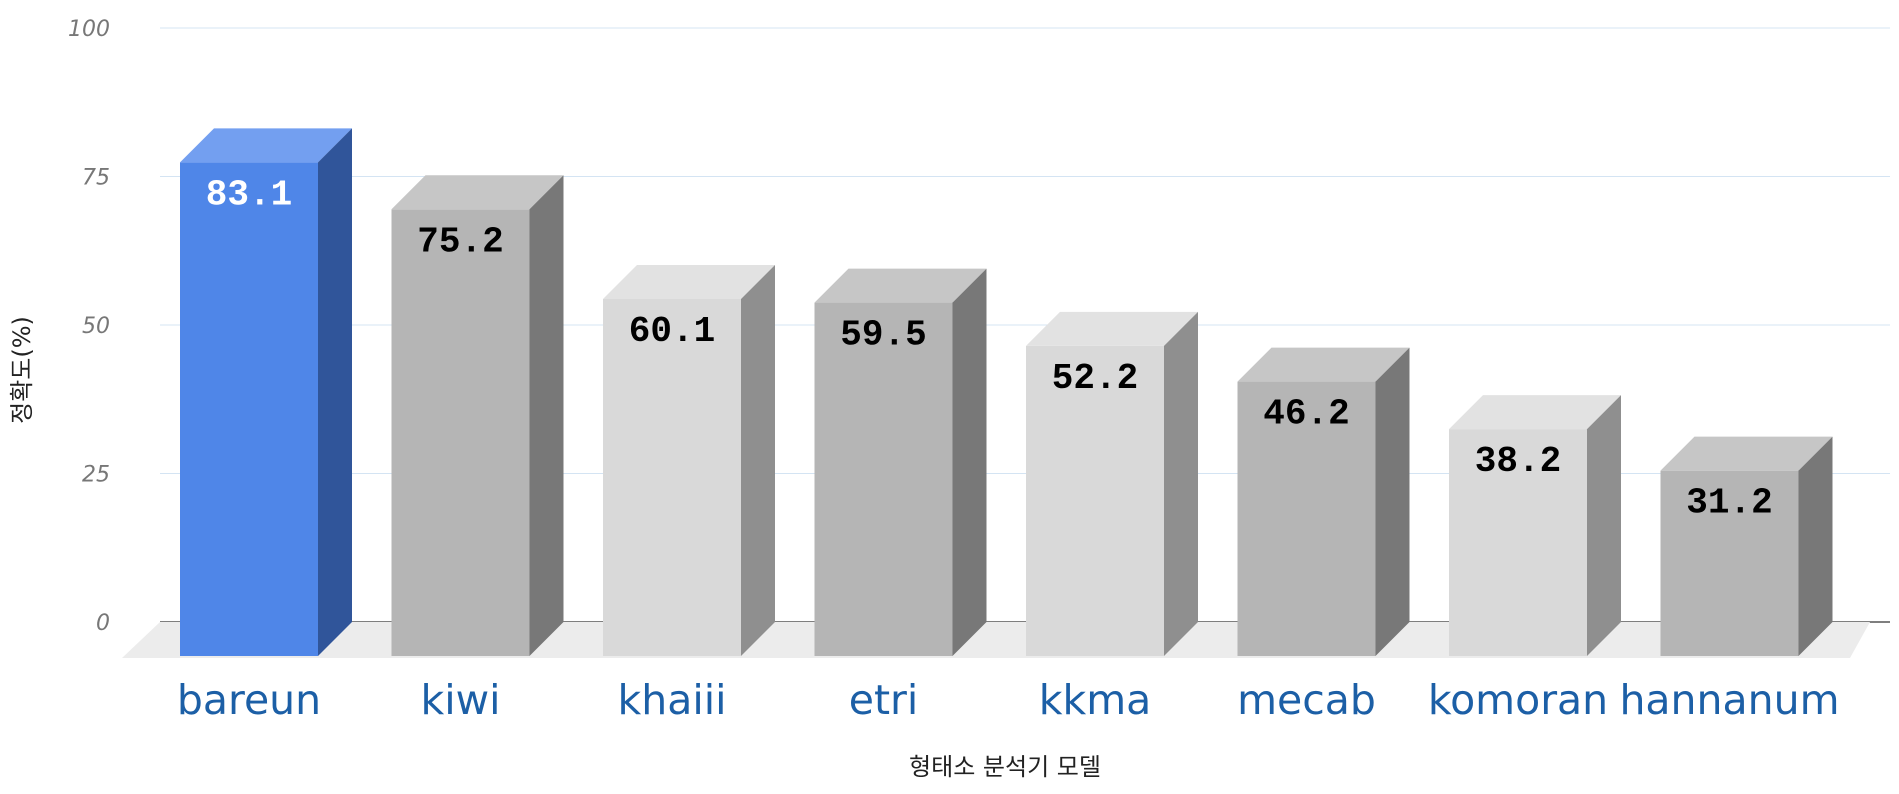 The image size is (1899, 794). Describe the element at coordinates (1729, 700) in the screenshot. I see `x-tick-label: hannanum` at that location.